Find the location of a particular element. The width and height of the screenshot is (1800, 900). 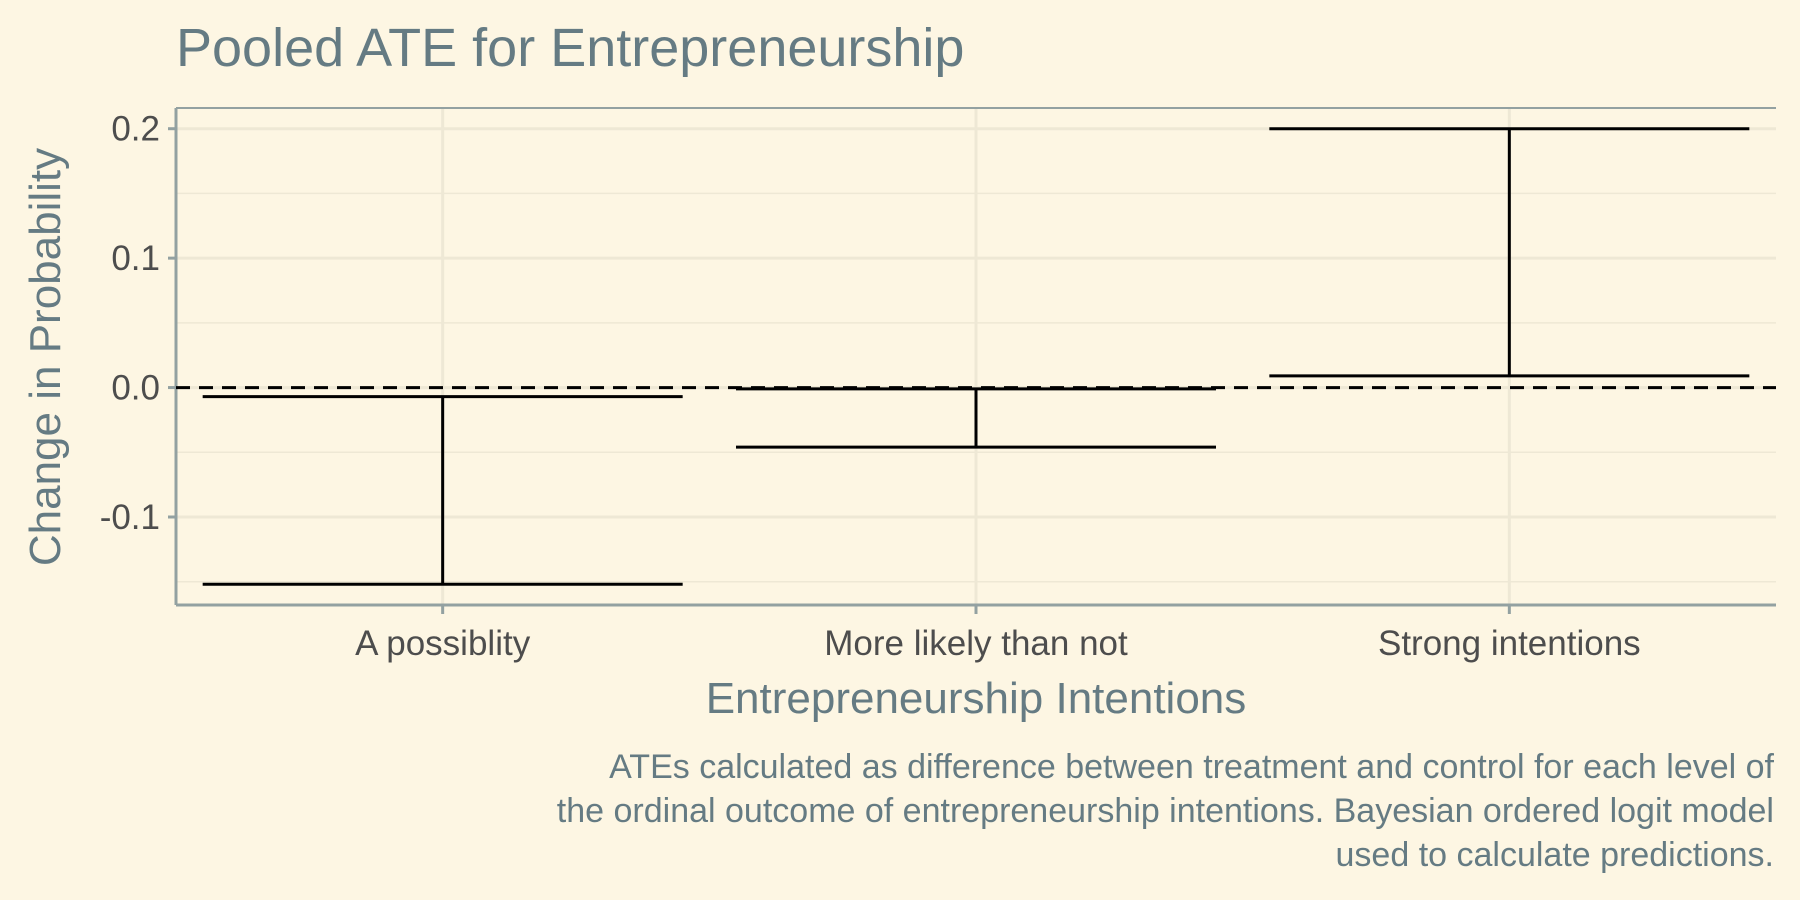

y-axis-title: Change in Probability is located at coordinates (45, 357).